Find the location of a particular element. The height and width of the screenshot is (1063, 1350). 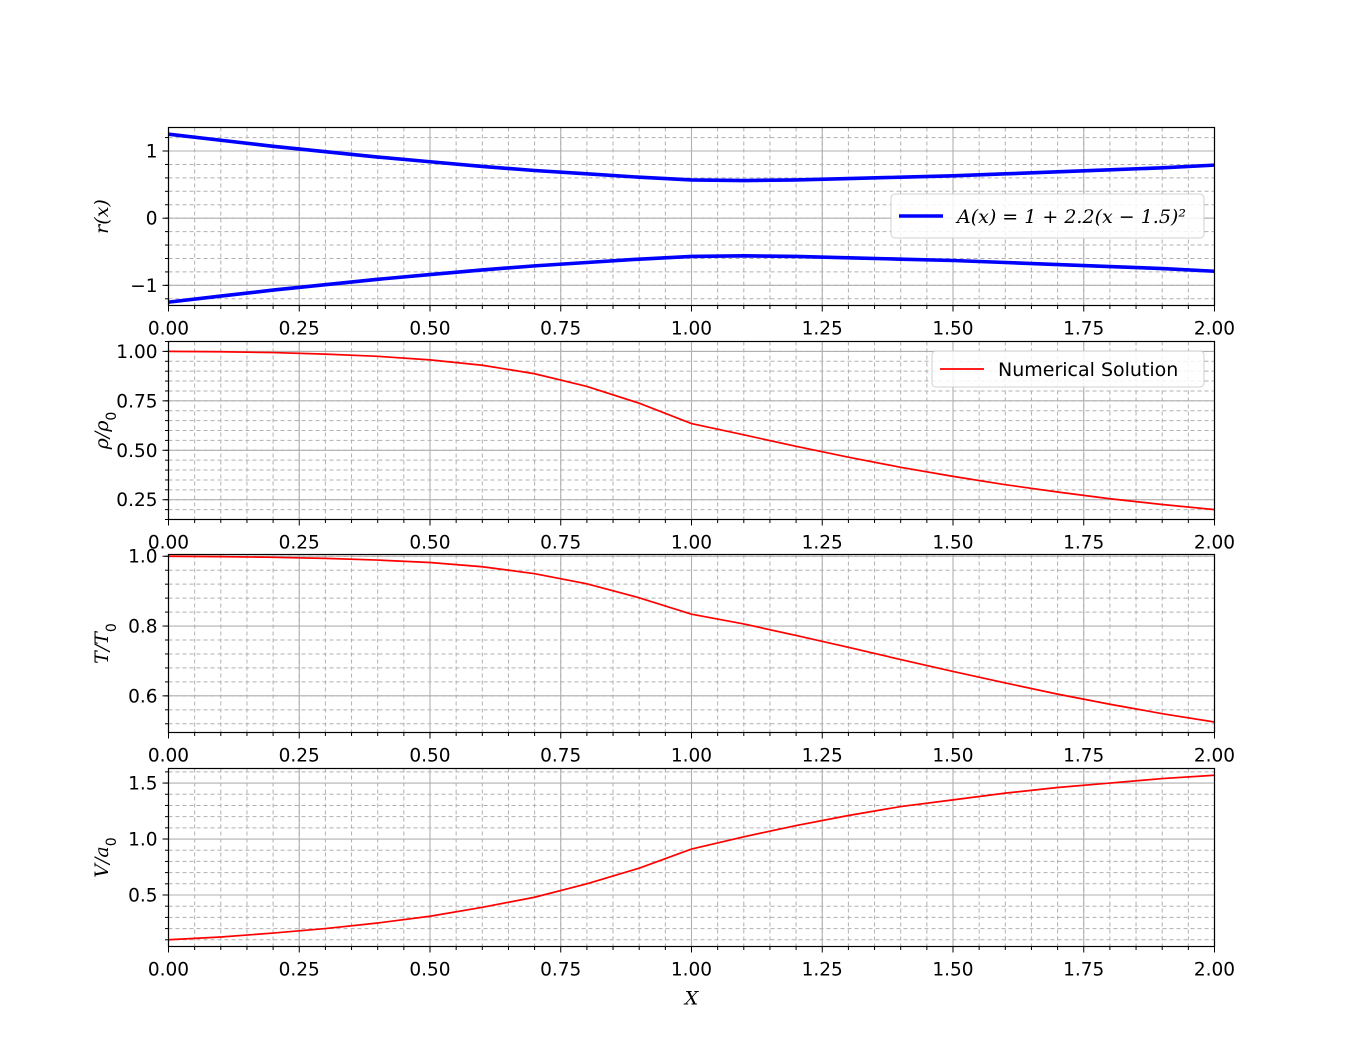

y-tick-label: 0.6 is located at coordinates (142, 696).